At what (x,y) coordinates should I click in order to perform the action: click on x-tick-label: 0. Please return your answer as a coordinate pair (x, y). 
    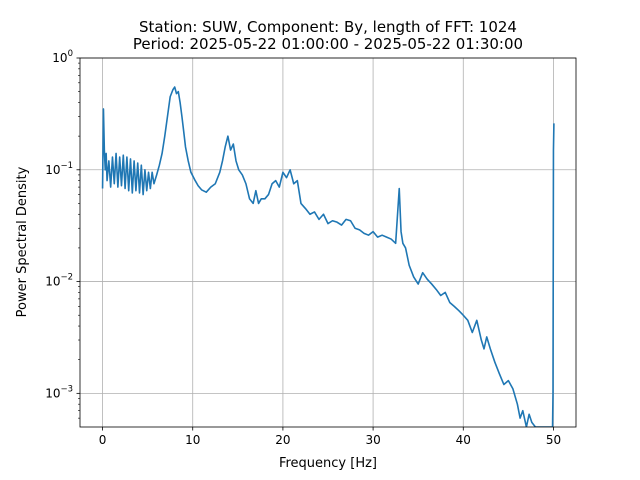
    Looking at the image, I should click on (103, 440).